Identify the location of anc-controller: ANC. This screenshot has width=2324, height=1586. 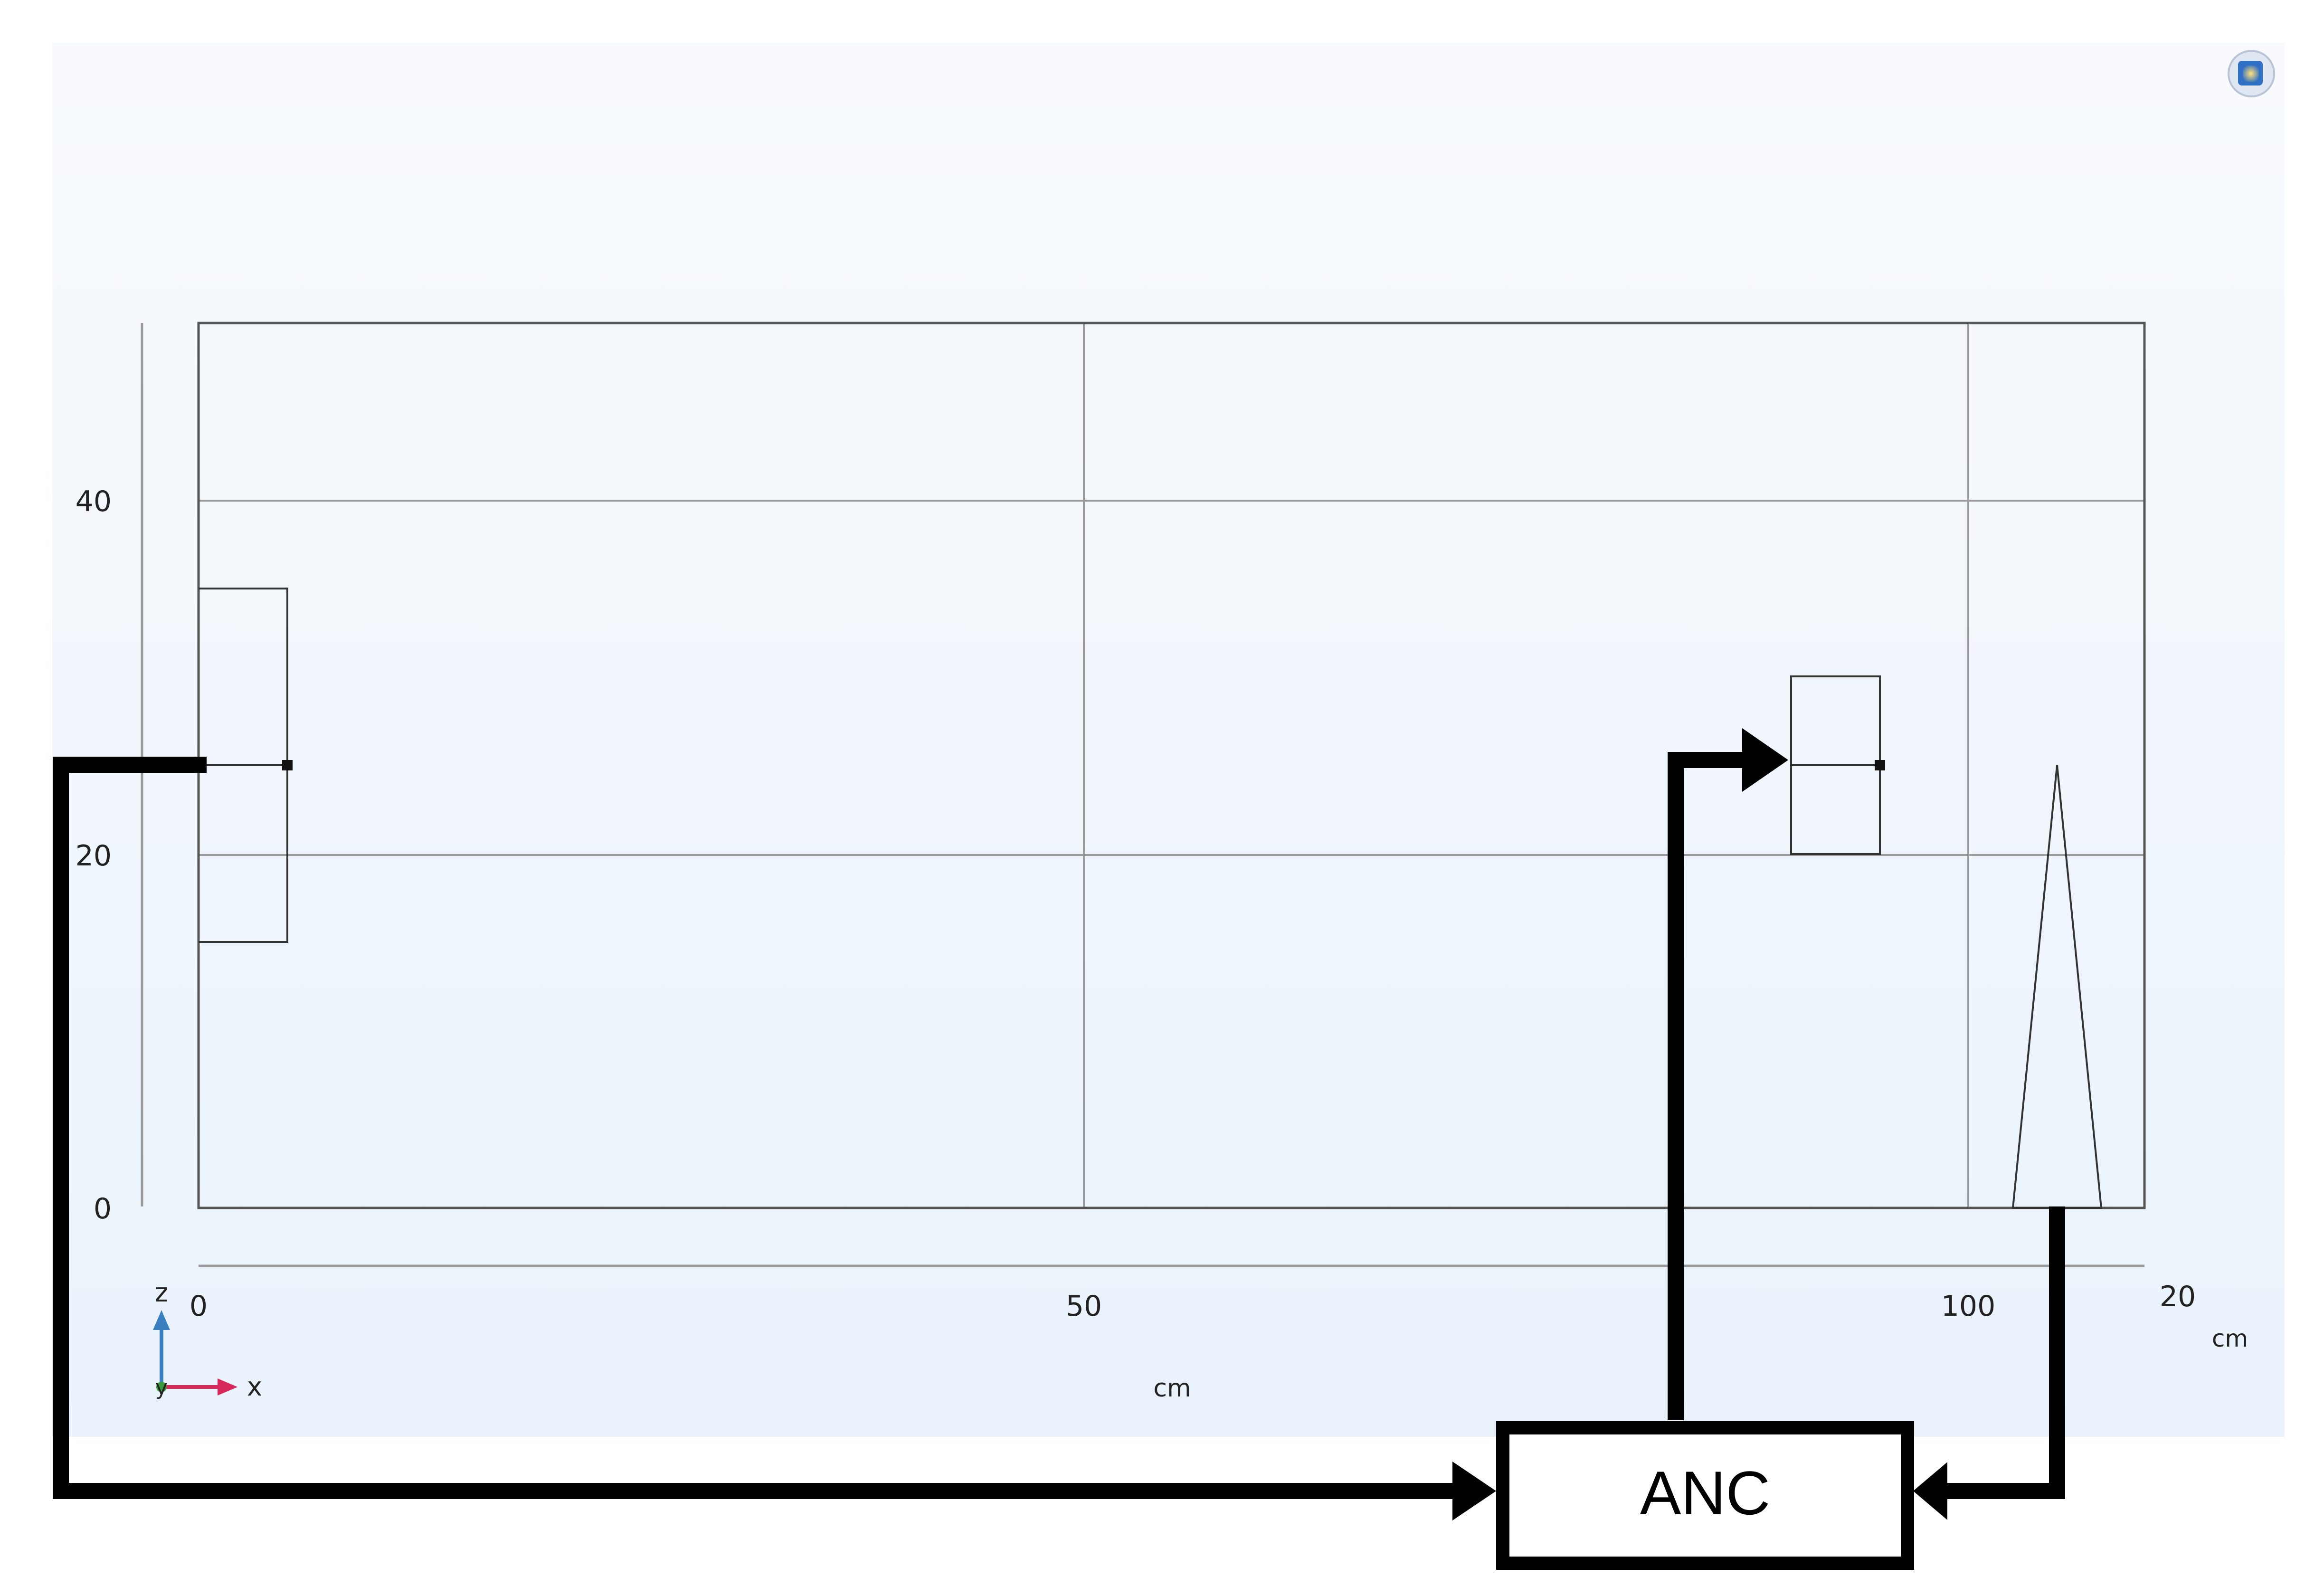
(1705, 1496).